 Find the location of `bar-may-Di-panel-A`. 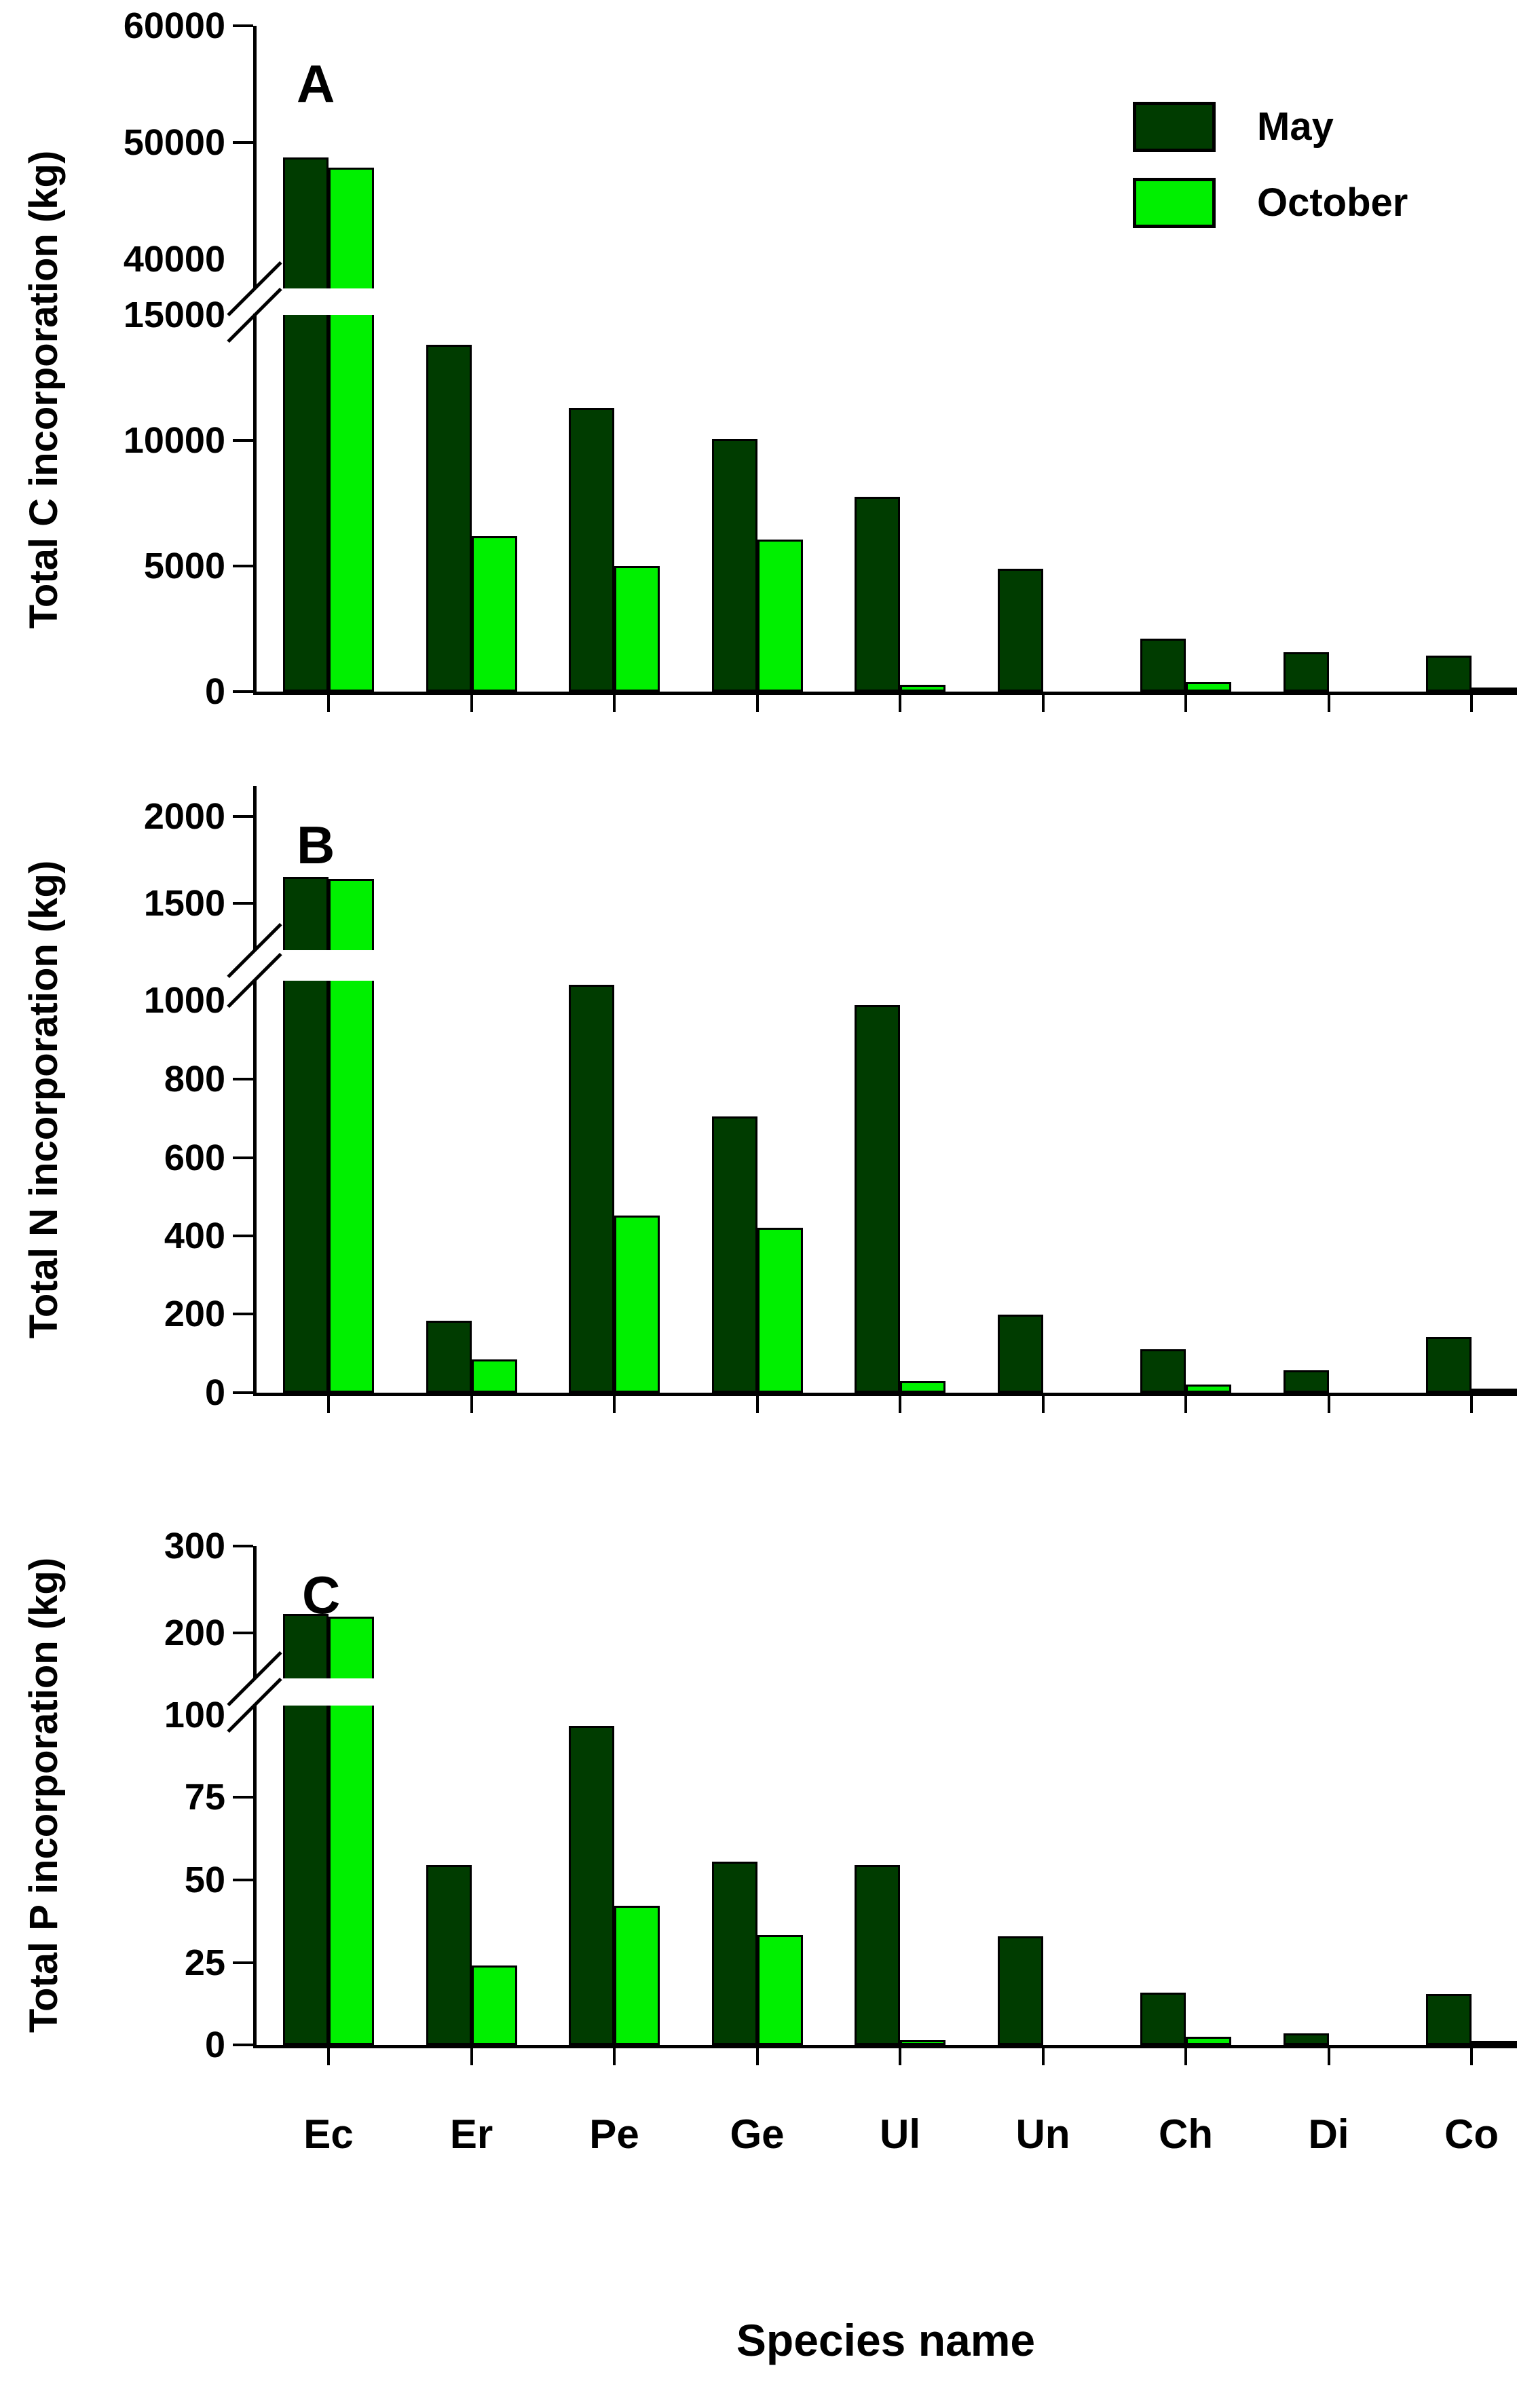

bar-may-Di-panel-A is located at coordinates (1306, 672).